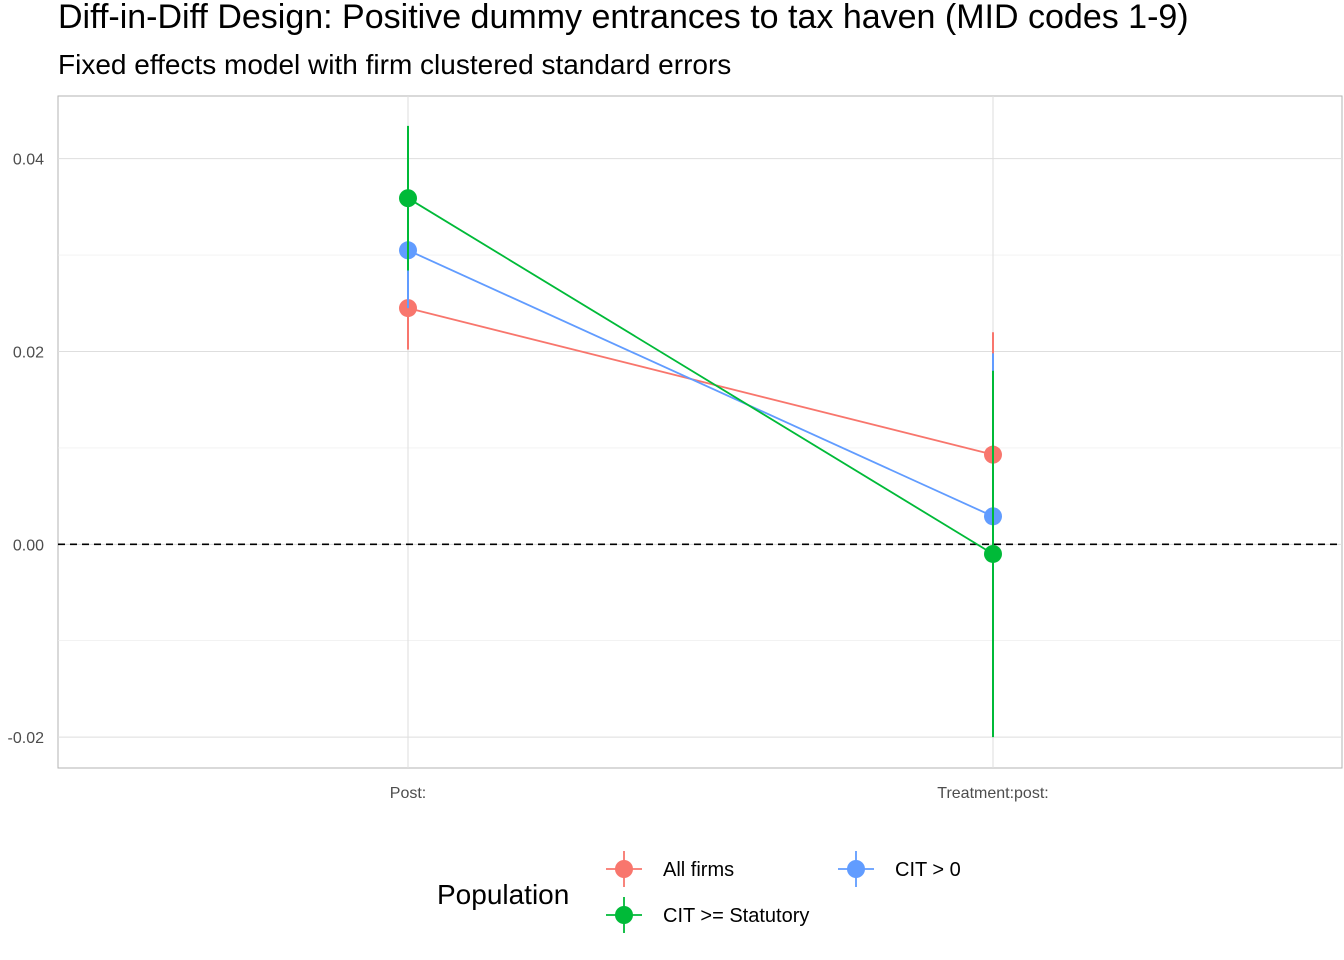 The image size is (1344, 960). What do you see at coordinates (992, 793) in the screenshot?
I see `x-tick-label: Treatment:post:` at bounding box center [992, 793].